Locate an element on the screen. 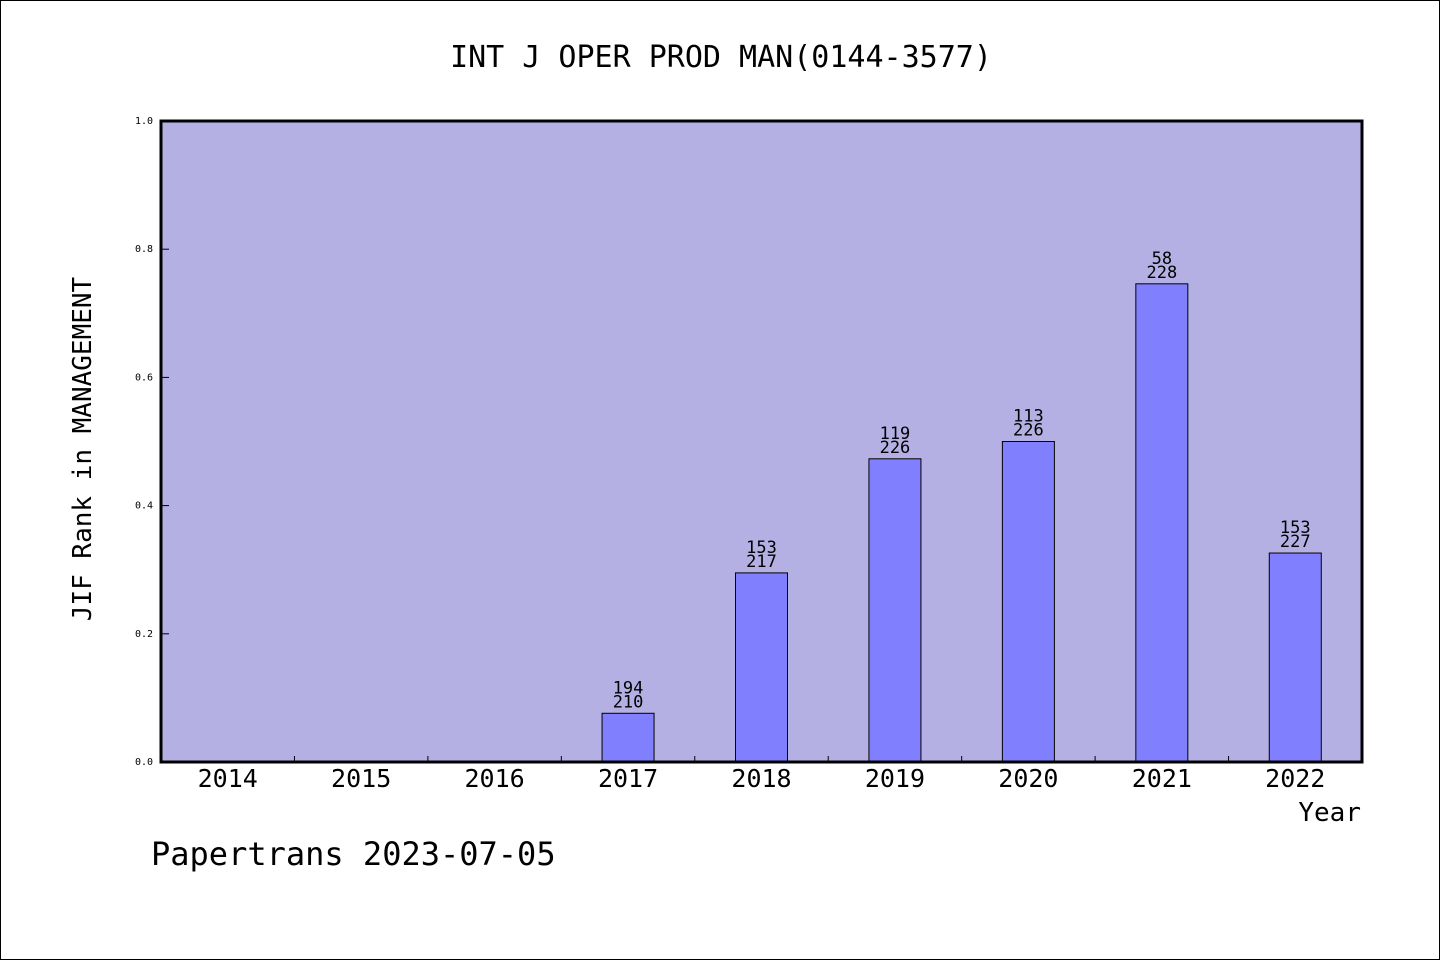 This screenshot has width=1440, height=961. bar-rank-label-2021: 58 is located at coordinates (1162, 259).